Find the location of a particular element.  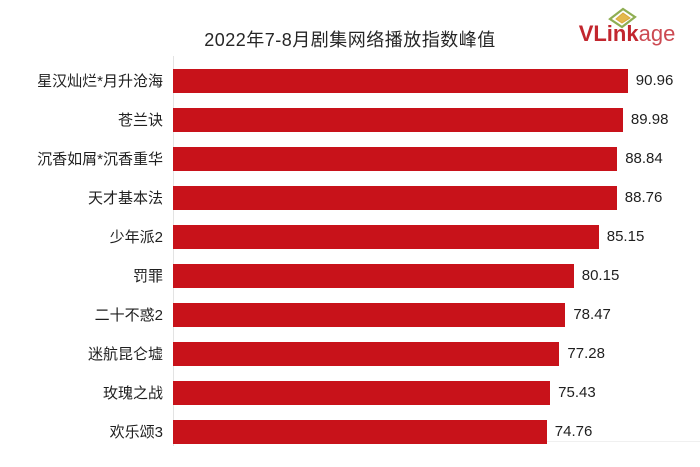

chart-row: 玫瑰之战 75.43 is located at coordinates (350, 392).